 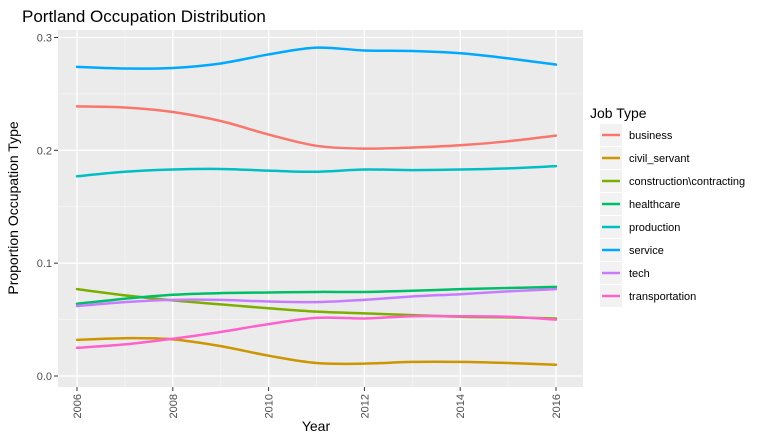 What do you see at coordinates (44, 151) in the screenshot?
I see `y-tick-label: 0.2` at bounding box center [44, 151].